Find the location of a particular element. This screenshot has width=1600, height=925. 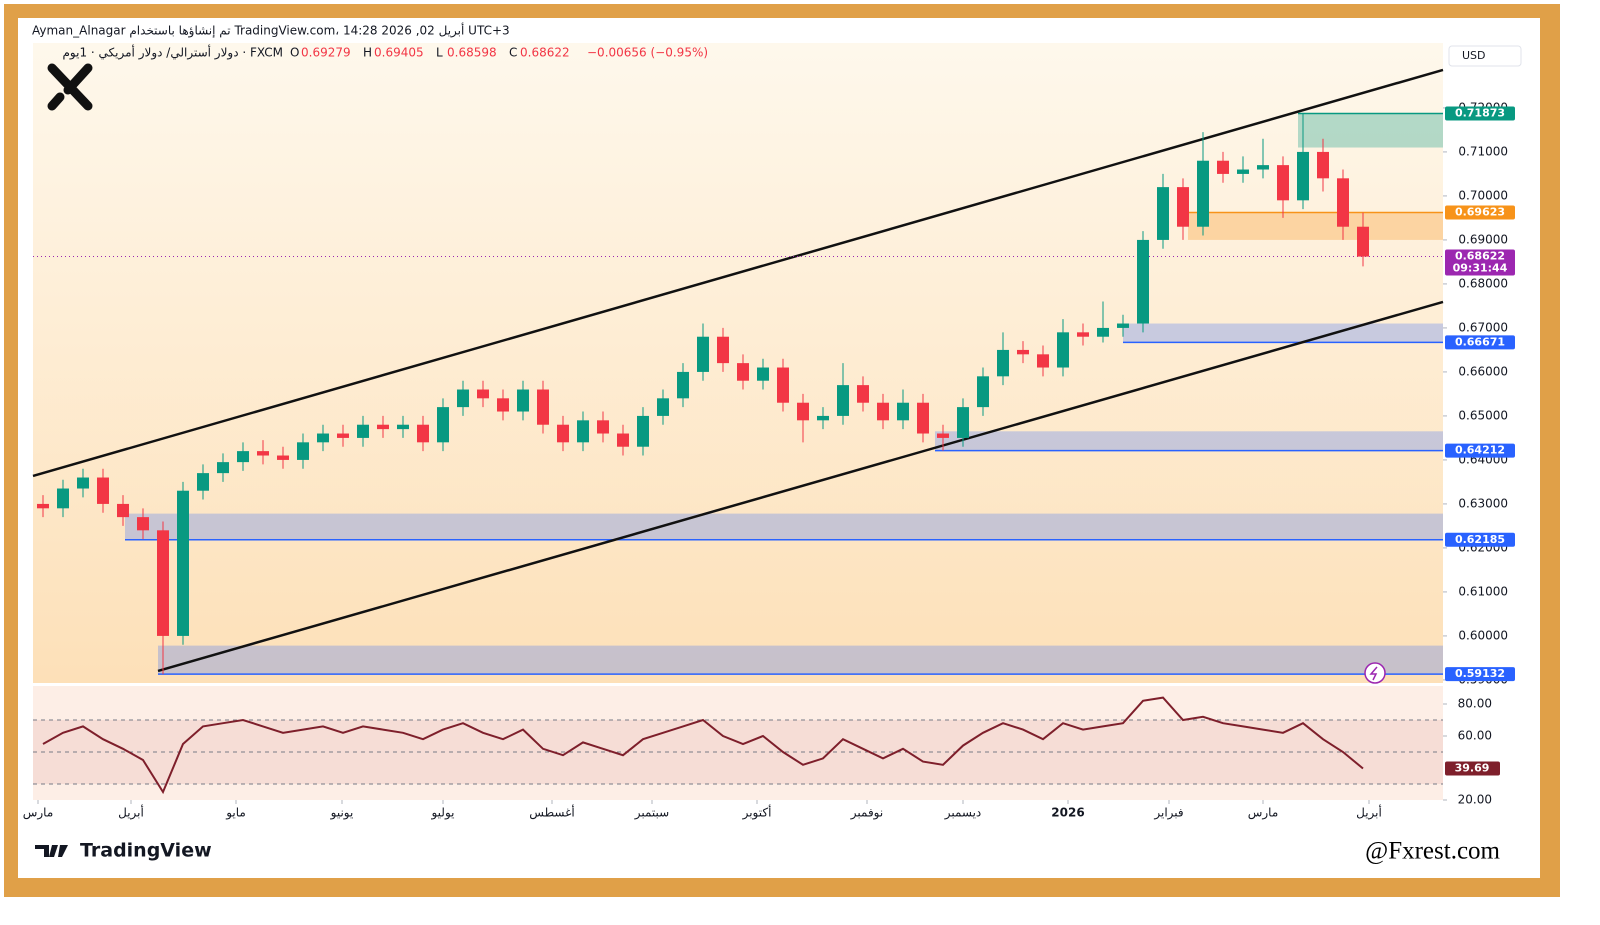

ohlc-value: 0.69405 is located at coordinates (399, 53).